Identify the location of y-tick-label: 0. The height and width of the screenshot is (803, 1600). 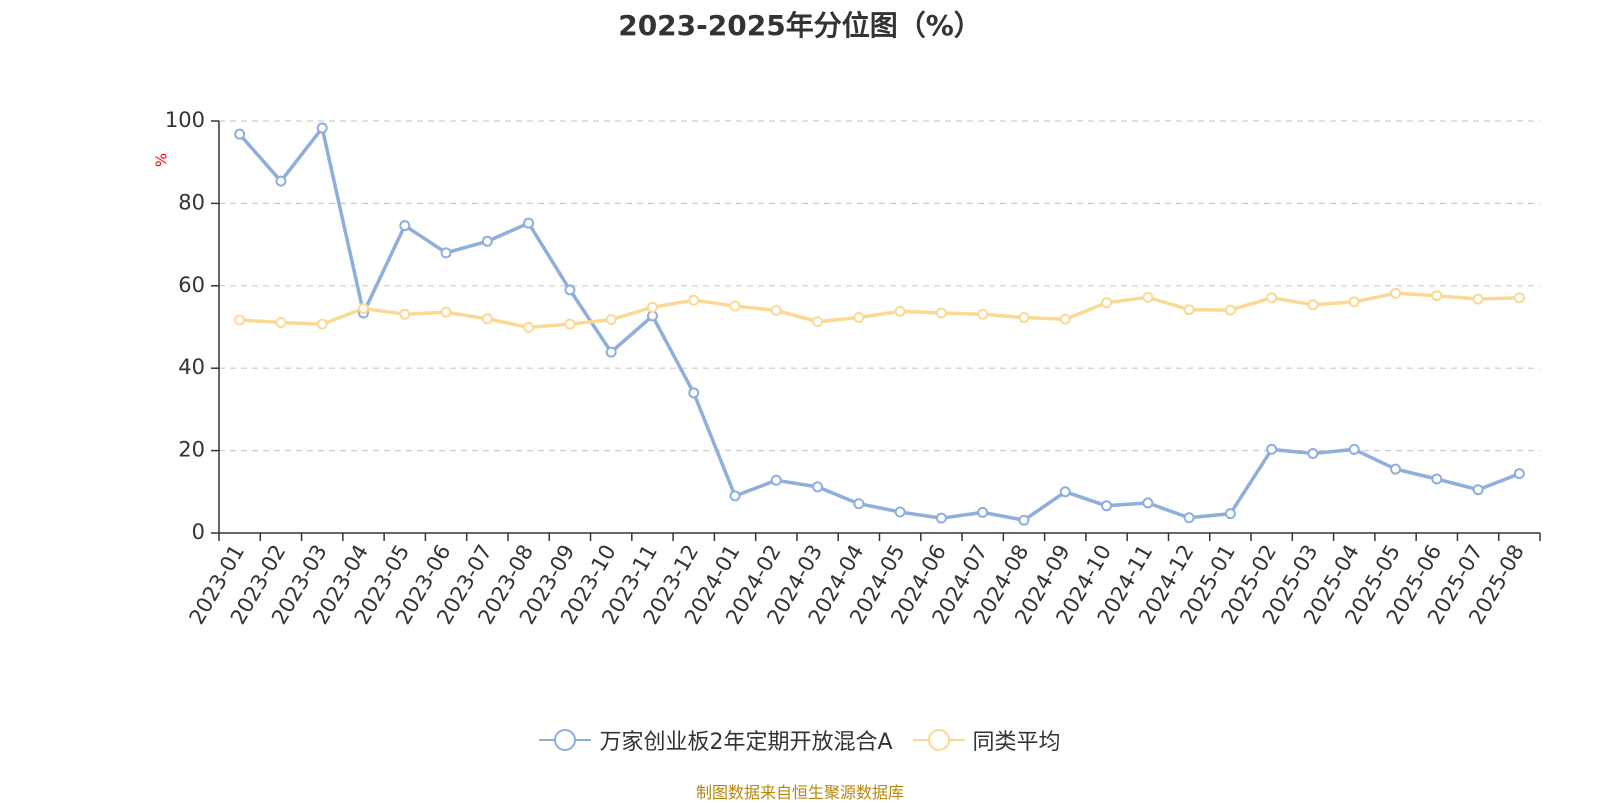
(198, 532).